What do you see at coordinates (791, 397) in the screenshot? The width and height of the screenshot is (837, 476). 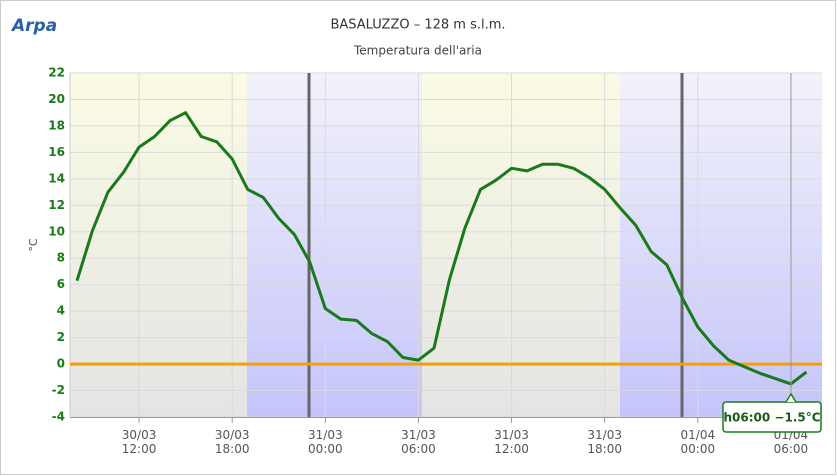 I see `tooltip-arrow` at bounding box center [791, 397].